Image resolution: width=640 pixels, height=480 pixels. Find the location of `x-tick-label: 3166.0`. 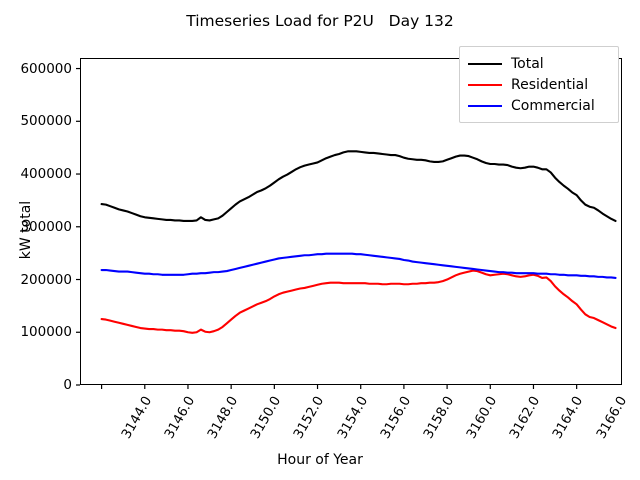

x-tick-label: 3166.0 is located at coordinates (611, 418).